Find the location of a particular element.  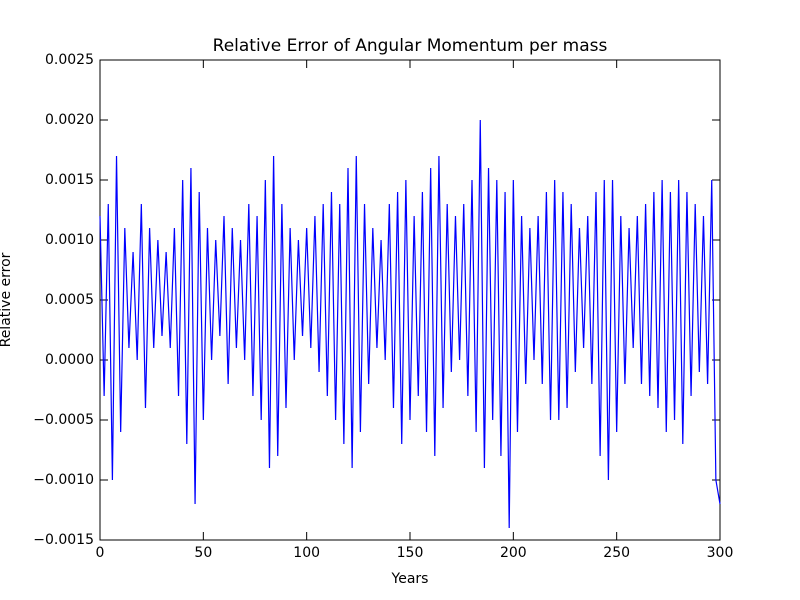

x-tick-label: 50 is located at coordinates (203, 553).